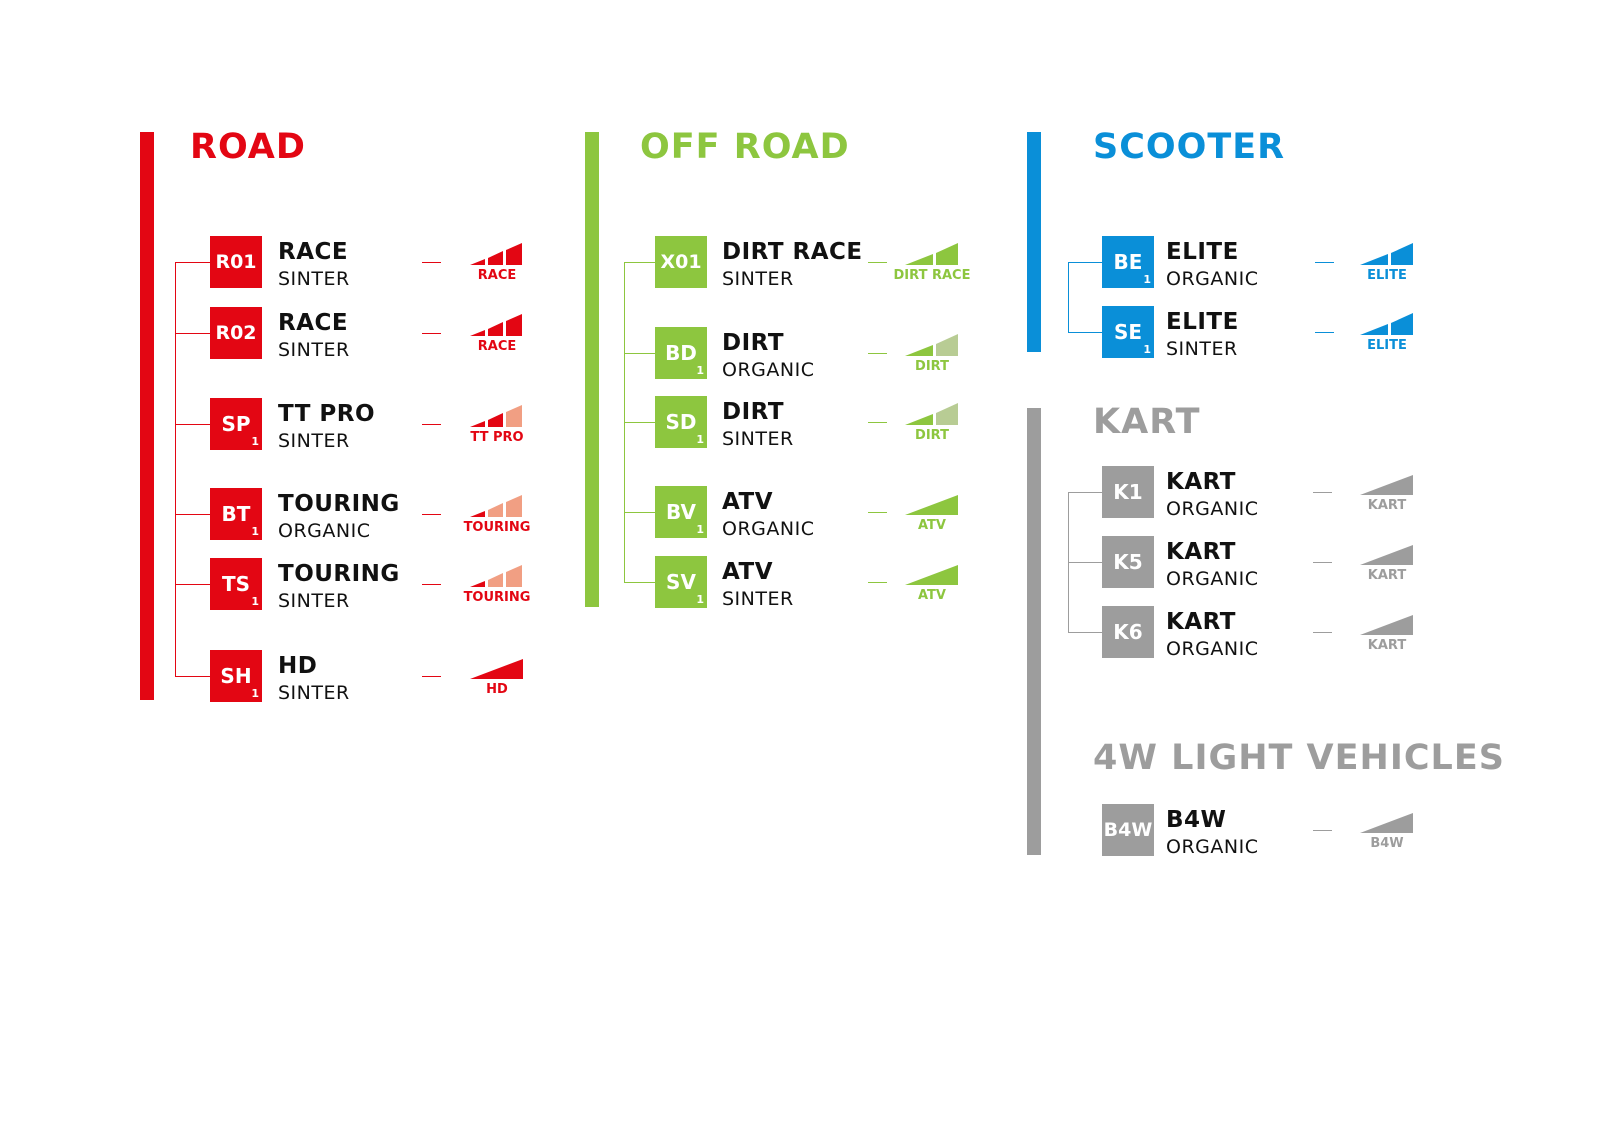 This screenshot has width=1600, height=1131. What do you see at coordinates (932, 435) in the screenshot?
I see `rating-label: DIRT` at bounding box center [932, 435].